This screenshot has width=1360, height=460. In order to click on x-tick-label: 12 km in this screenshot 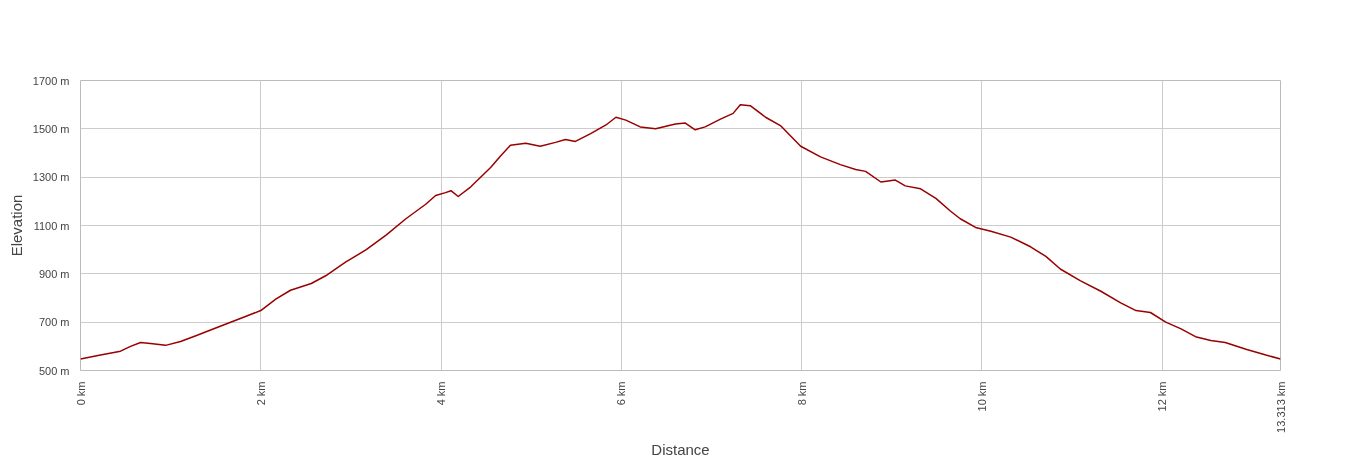, I will do `click(1162, 396)`.